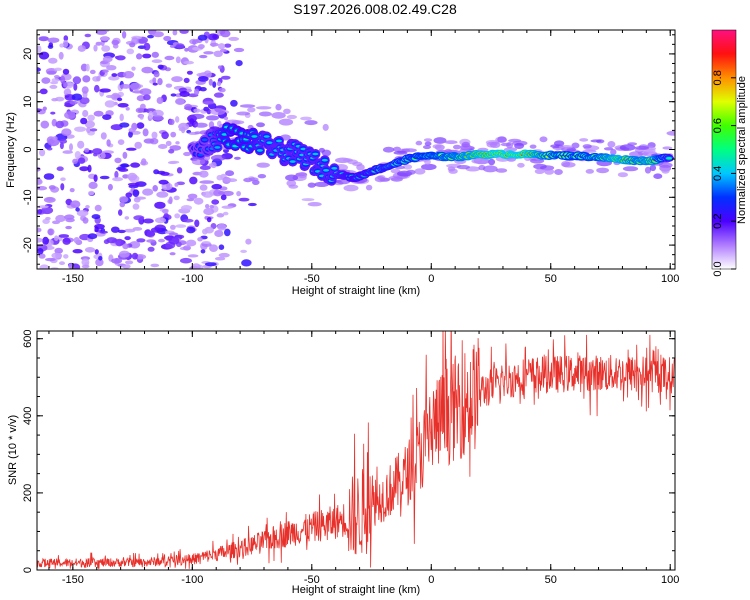 This screenshot has width=750, height=600. What do you see at coordinates (551, 580) in the screenshot?
I see `x-tick-label: 50` at bounding box center [551, 580].